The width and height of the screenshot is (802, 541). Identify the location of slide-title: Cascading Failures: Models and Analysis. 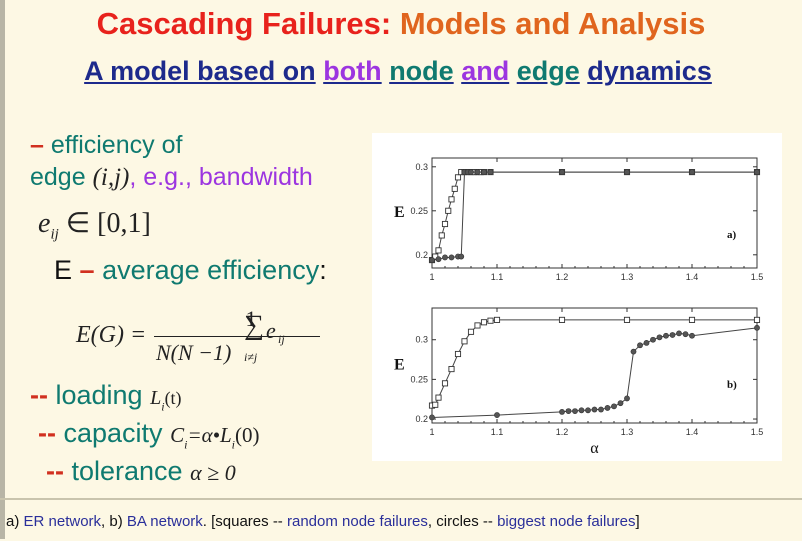
(401, 24).